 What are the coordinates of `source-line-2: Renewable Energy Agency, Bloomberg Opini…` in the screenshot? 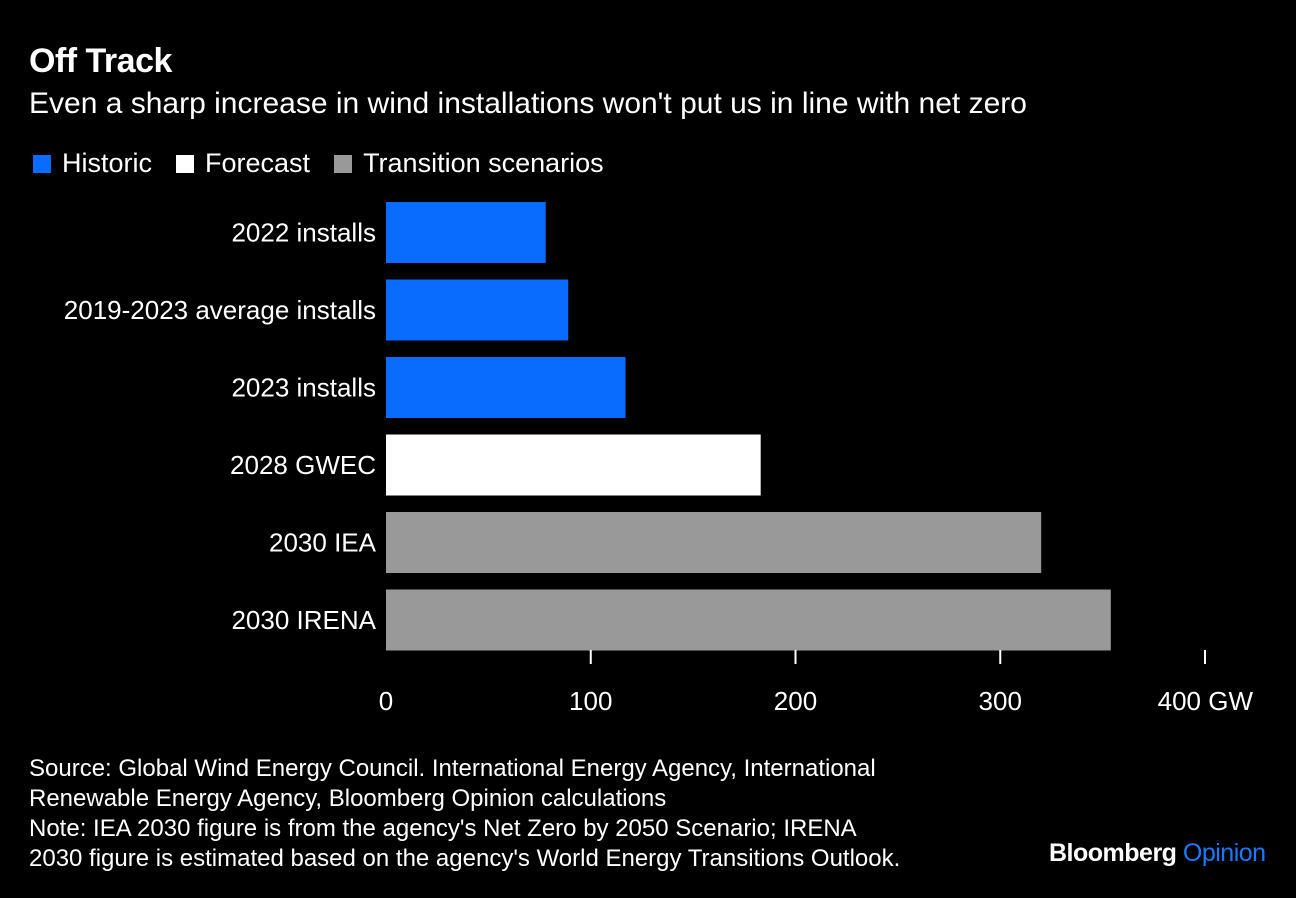 It's located at (348, 798).